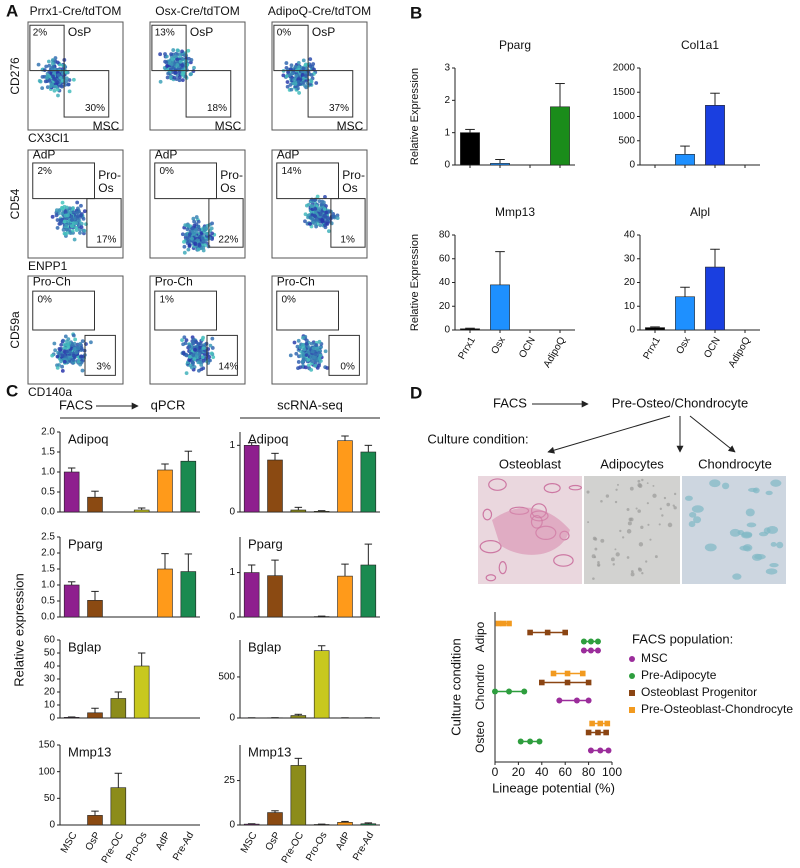 The height and width of the screenshot is (868, 800). I want to click on y-tick-label: 30, so click(630, 258).